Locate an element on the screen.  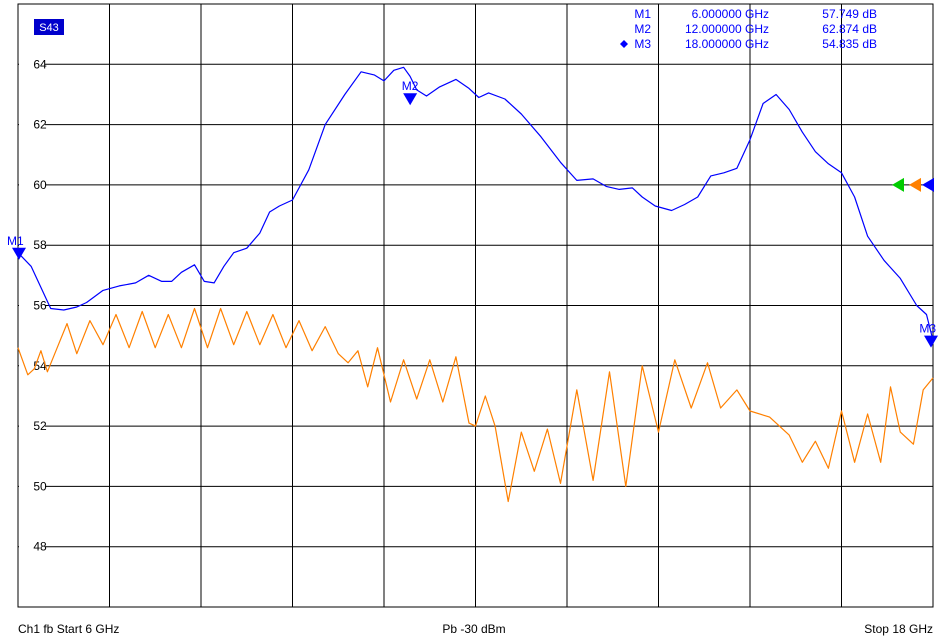
marker-table-label: M2 is located at coordinates (642, 29).